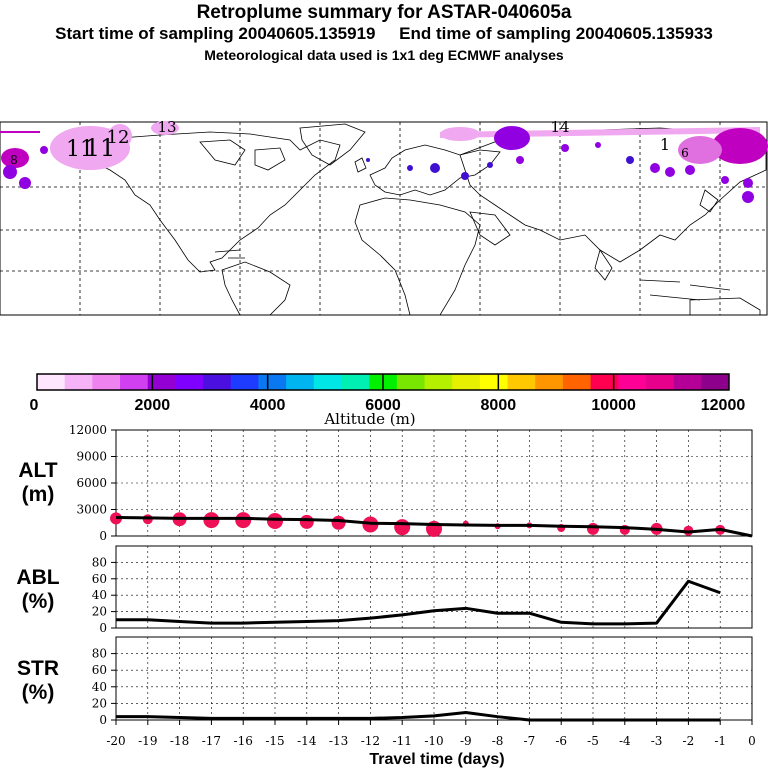  What do you see at coordinates (625, 741) in the screenshot?
I see `x-tick-label: -4` at bounding box center [625, 741].